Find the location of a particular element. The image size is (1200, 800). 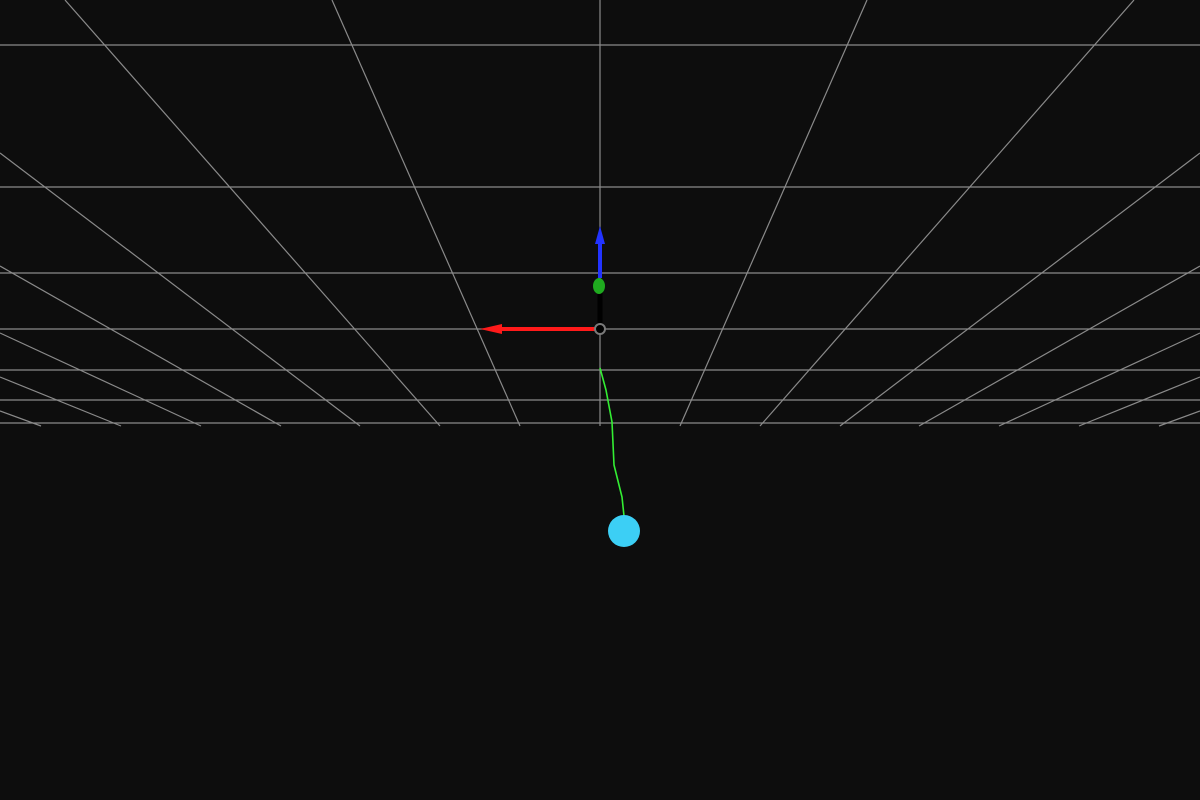

x-axis-arrowhead-icon is located at coordinates (491, 329).